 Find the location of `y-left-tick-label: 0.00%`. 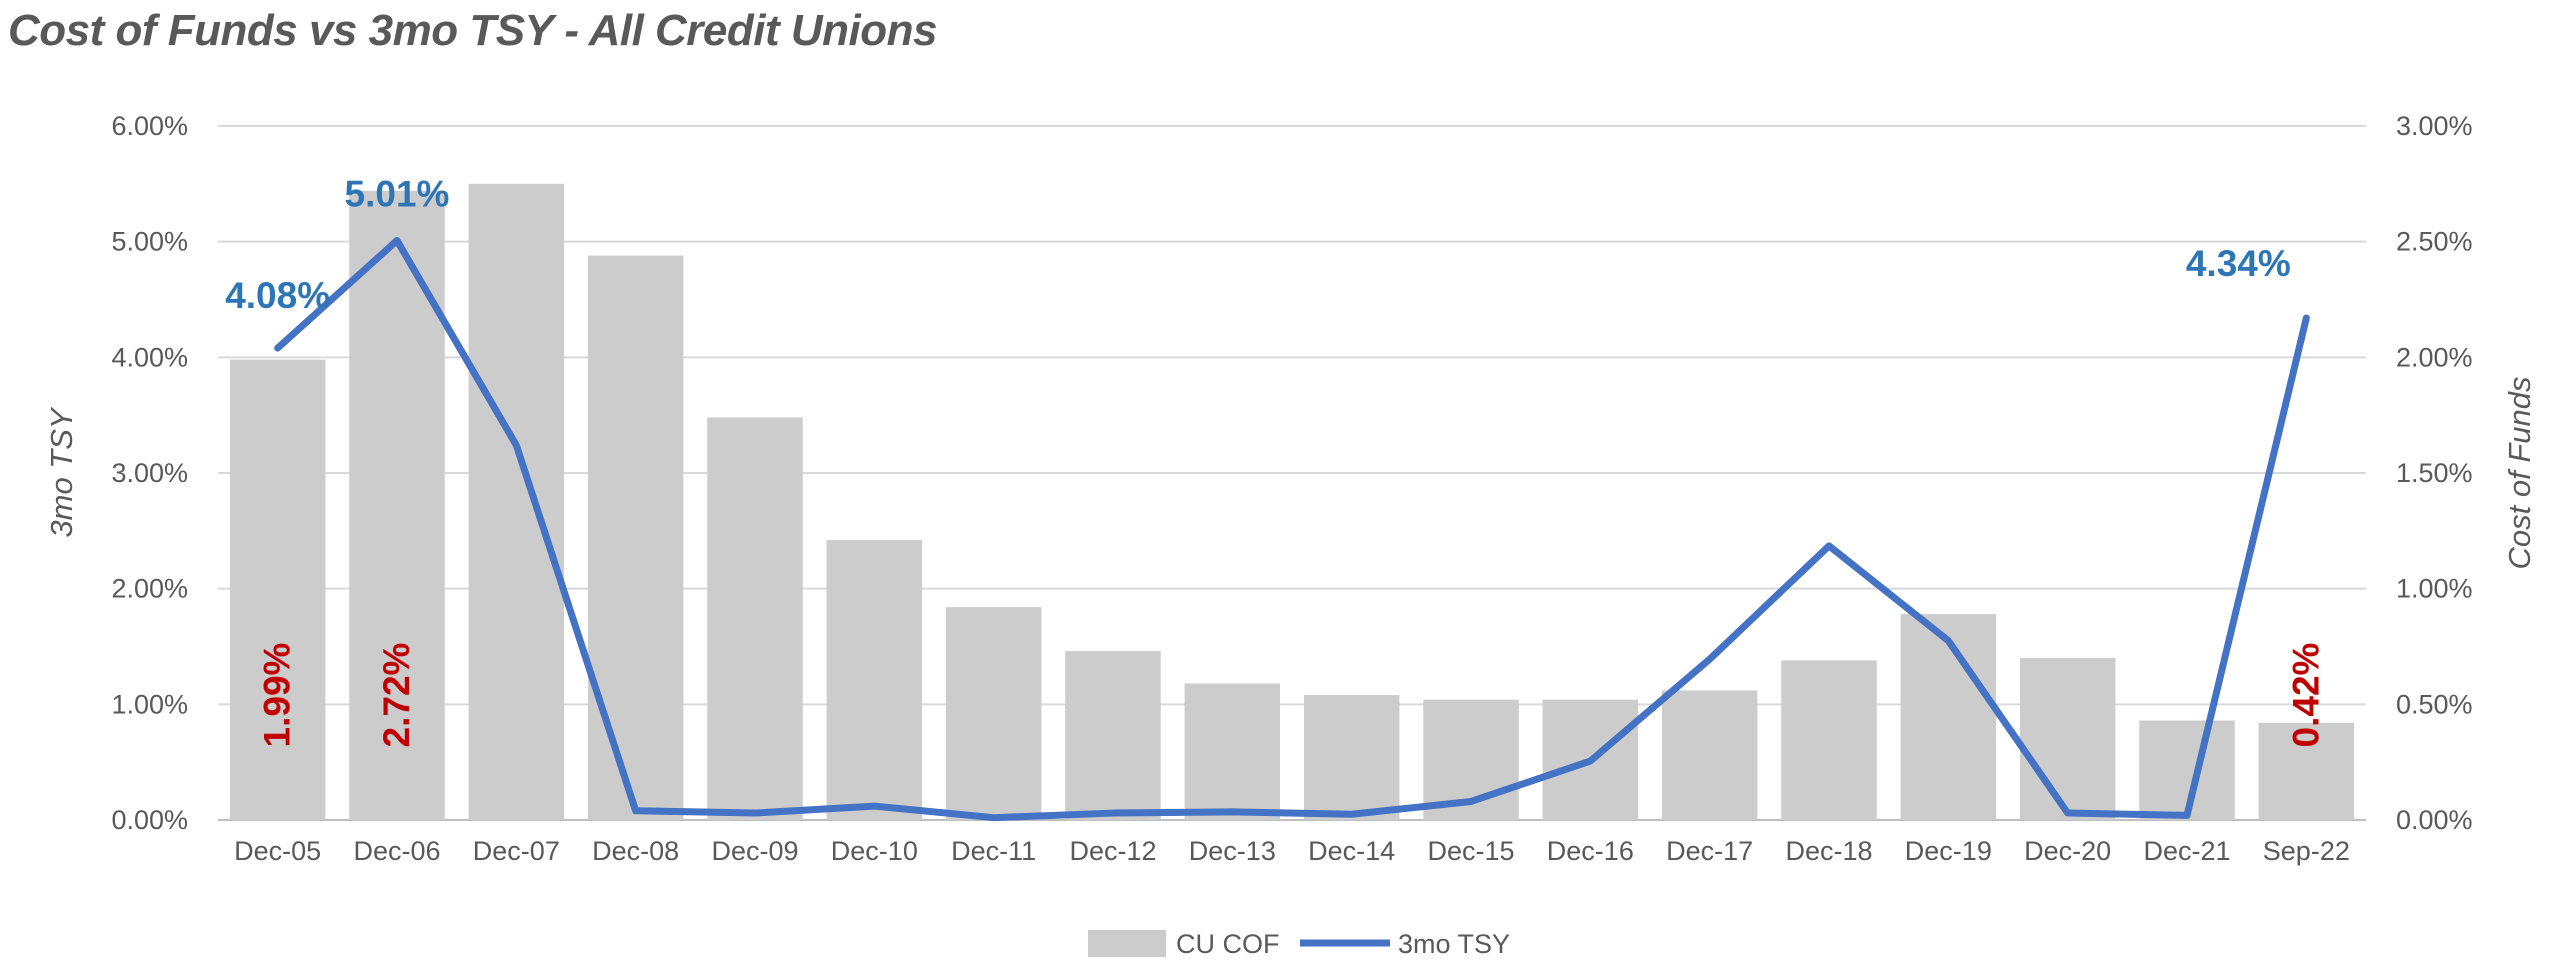

y-left-tick-label: 0.00% is located at coordinates (149, 820).